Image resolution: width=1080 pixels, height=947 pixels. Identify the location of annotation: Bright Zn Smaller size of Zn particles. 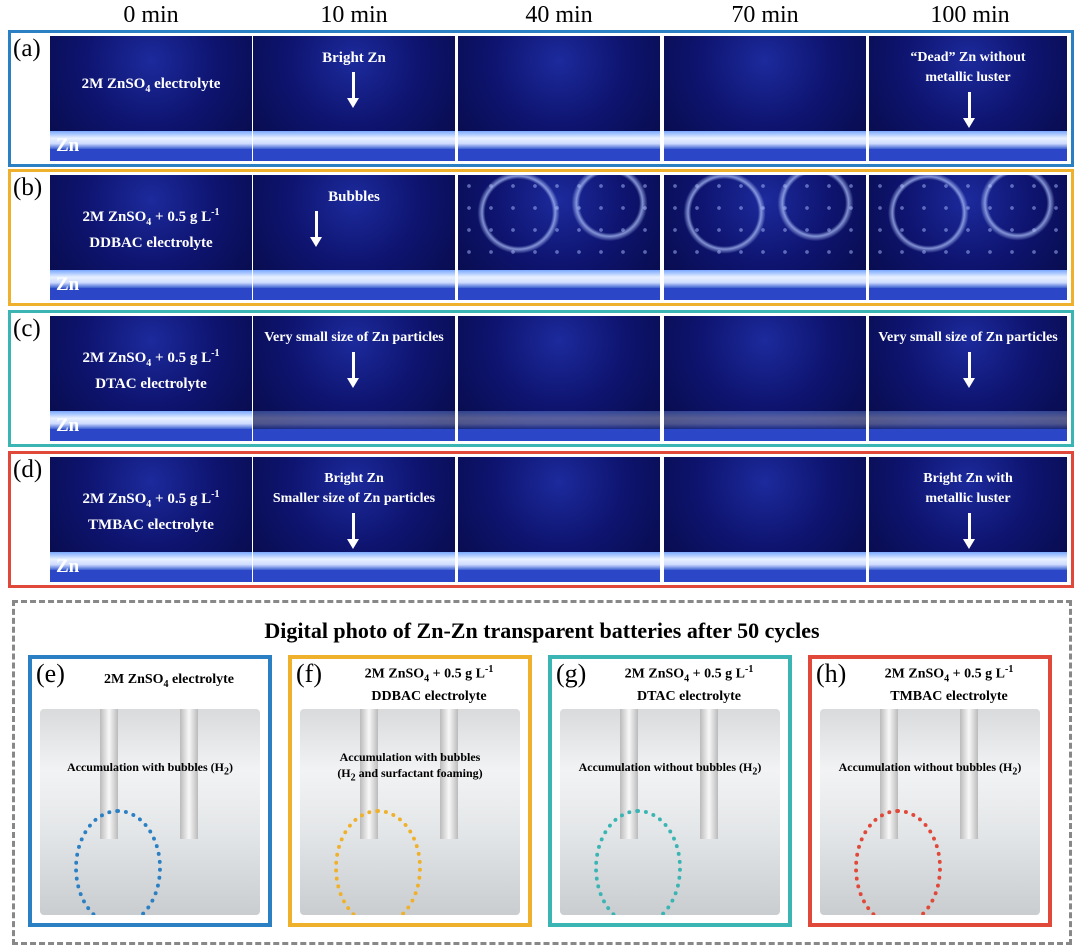
(354, 489).